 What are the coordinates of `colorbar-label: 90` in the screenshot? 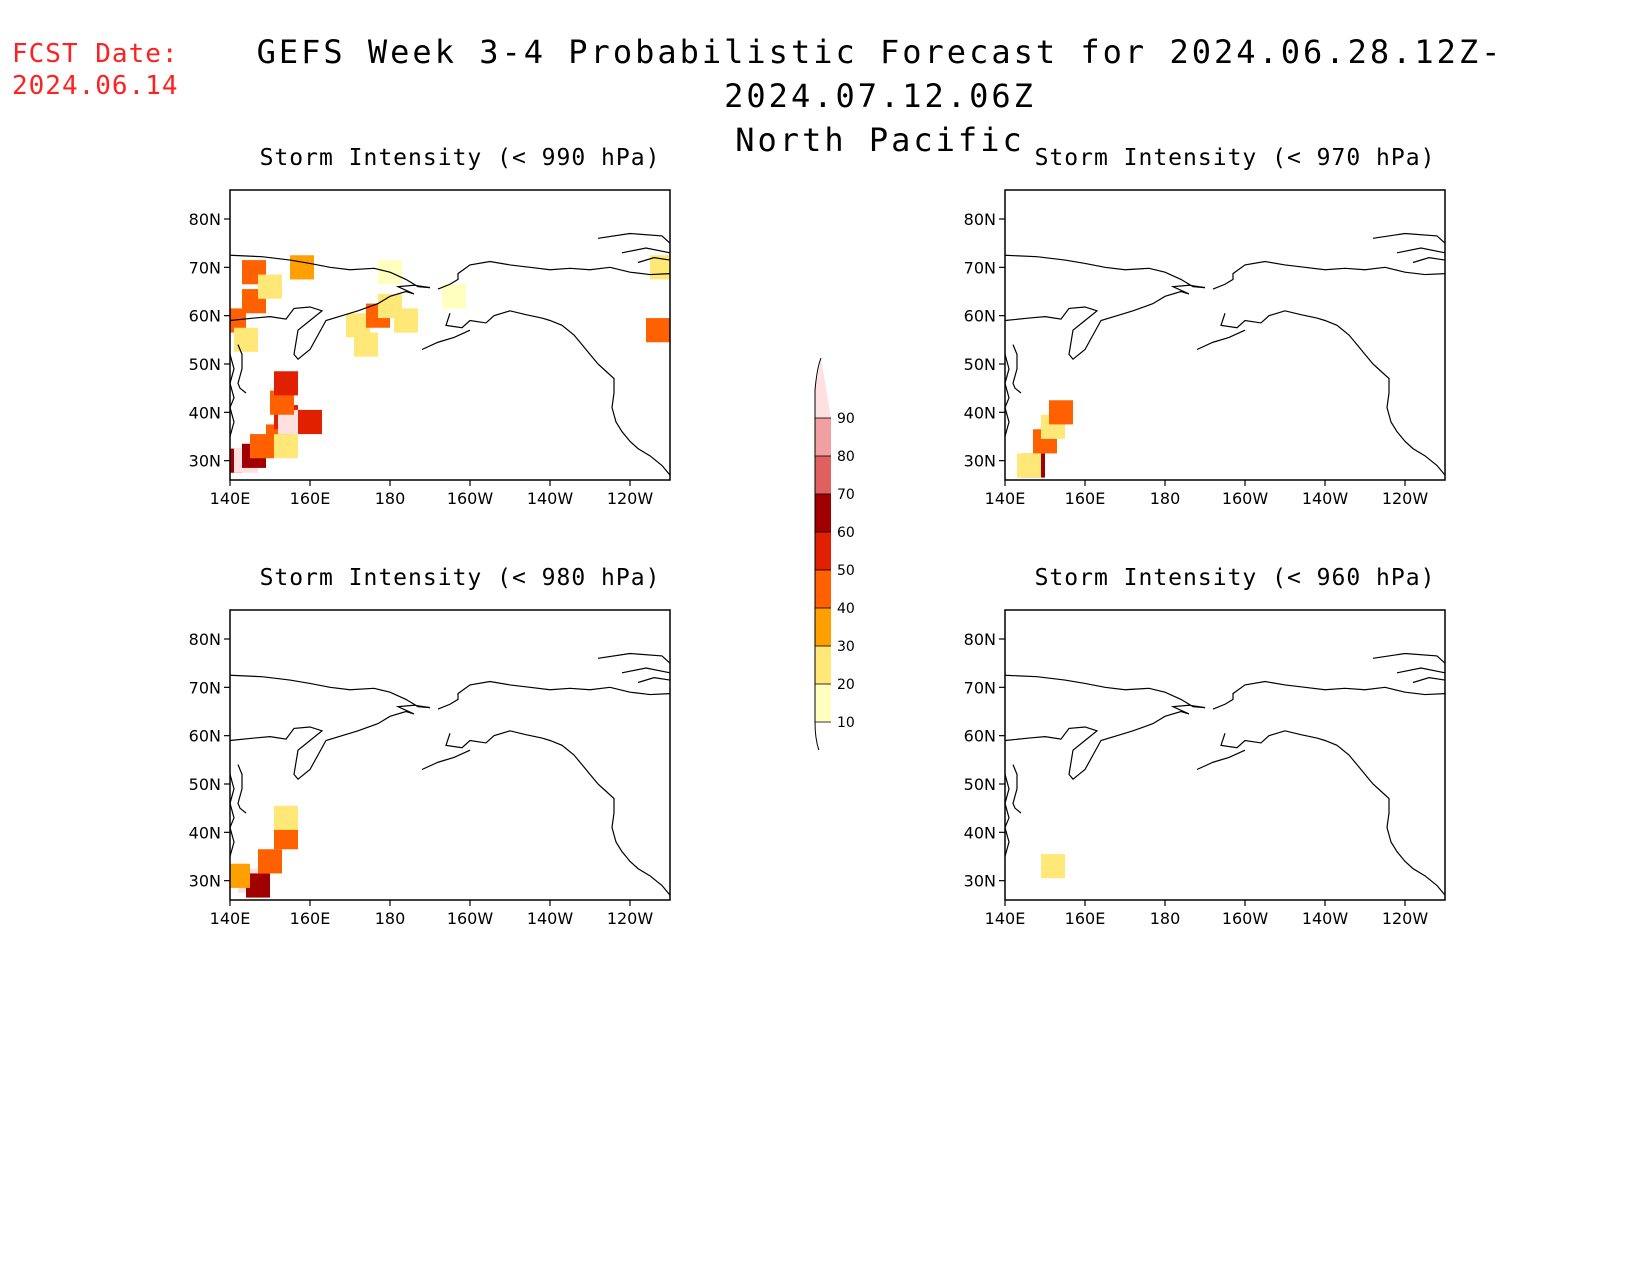 It's located at (846, 419).